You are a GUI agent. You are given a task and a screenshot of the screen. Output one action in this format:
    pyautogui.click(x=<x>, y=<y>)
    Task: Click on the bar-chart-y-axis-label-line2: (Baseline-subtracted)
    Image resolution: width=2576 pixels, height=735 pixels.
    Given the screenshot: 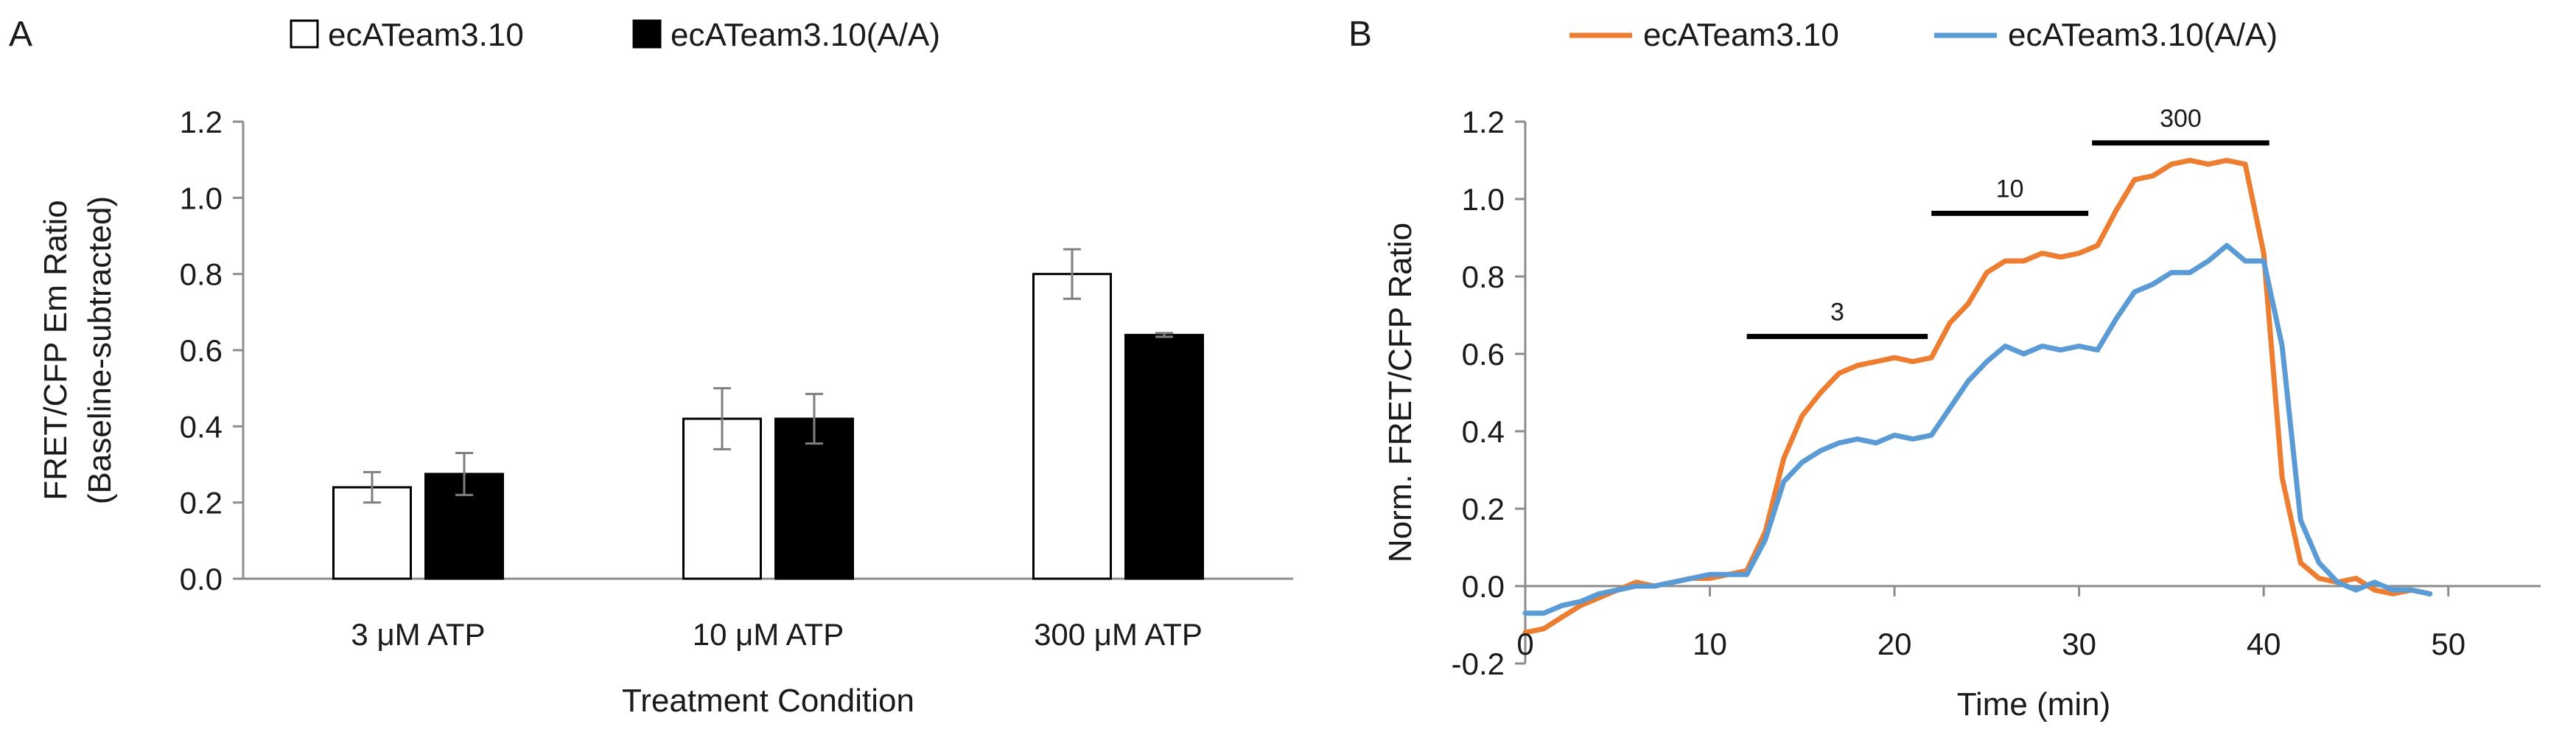 What is the action you would take?
    pyautogui.click(x=100, y=350)
    